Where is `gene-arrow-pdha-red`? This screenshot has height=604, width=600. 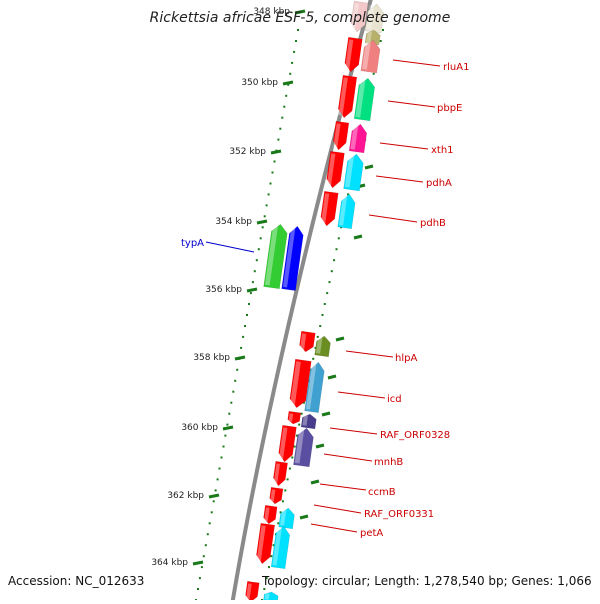
gene-arrow-pdha-red is located at coordinates (335, 169).